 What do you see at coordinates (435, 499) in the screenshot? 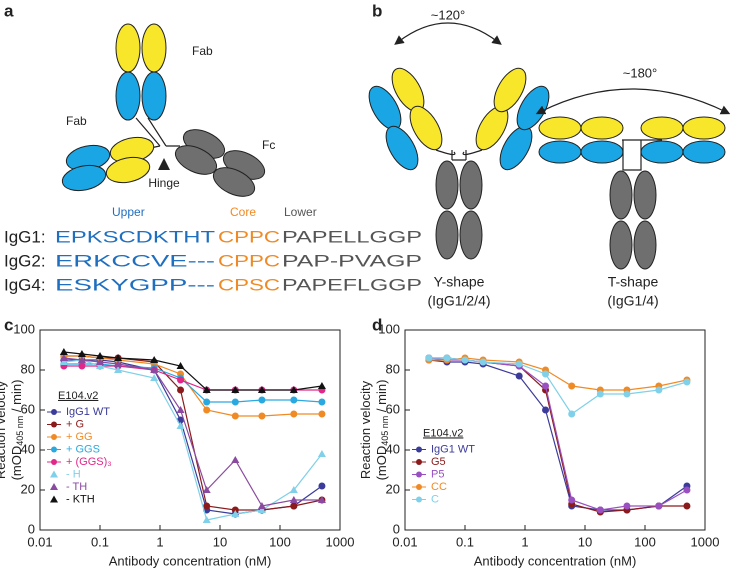
I see `legend-label: C` at bounding box center [435, 499].